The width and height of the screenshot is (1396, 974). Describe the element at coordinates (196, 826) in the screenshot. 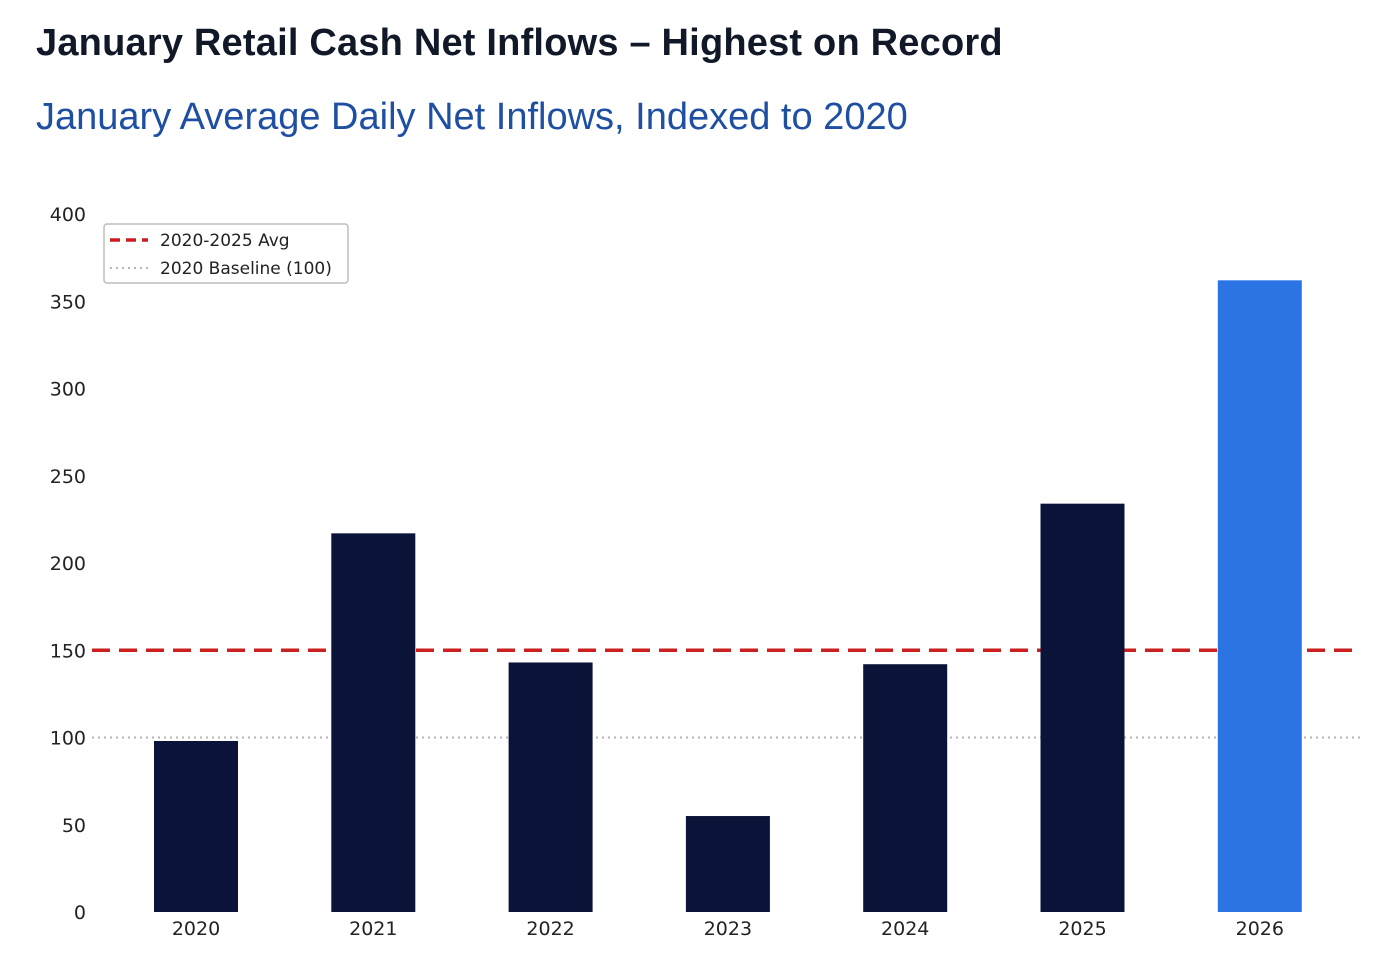

I see `bar-2020` at that location.